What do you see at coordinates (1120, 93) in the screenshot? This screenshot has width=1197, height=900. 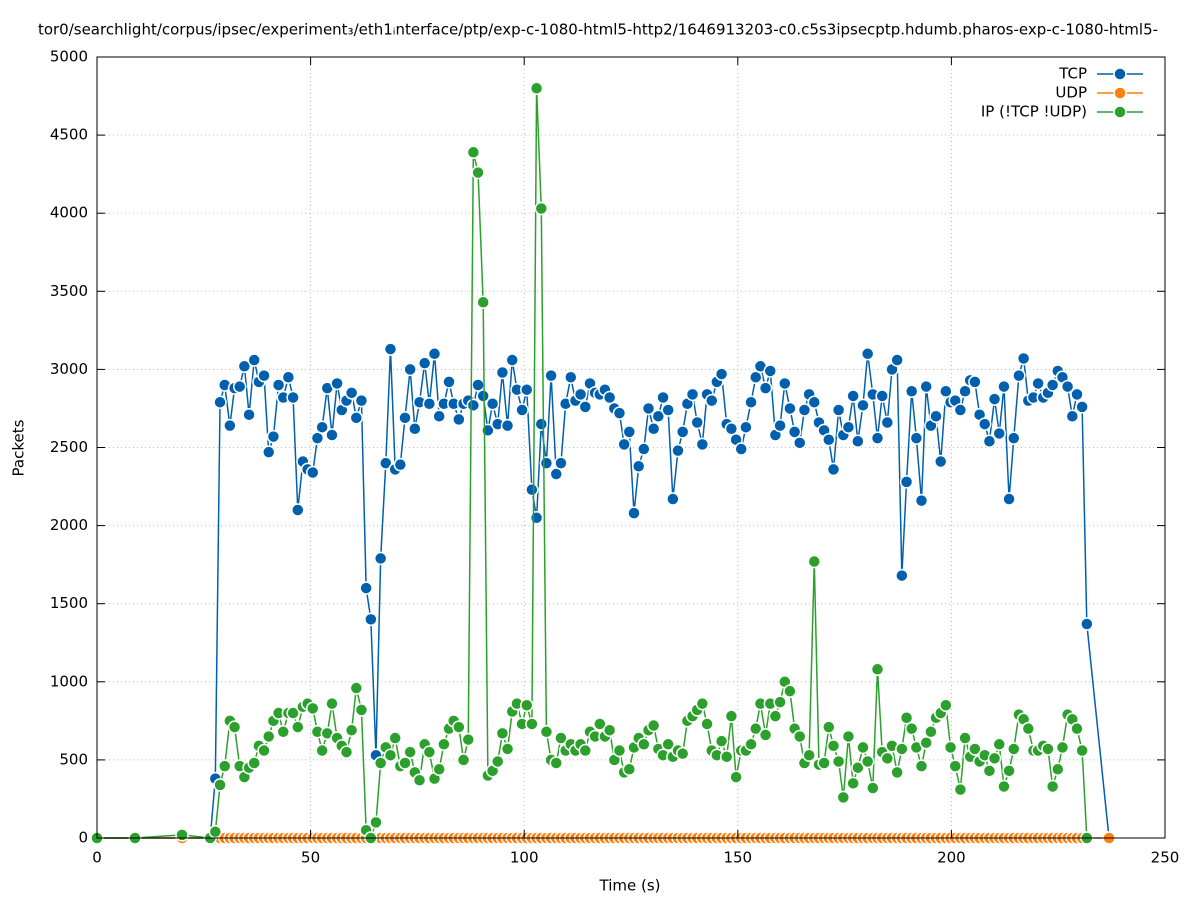 I see `legend-marker` at bounding box center [1120, 93].